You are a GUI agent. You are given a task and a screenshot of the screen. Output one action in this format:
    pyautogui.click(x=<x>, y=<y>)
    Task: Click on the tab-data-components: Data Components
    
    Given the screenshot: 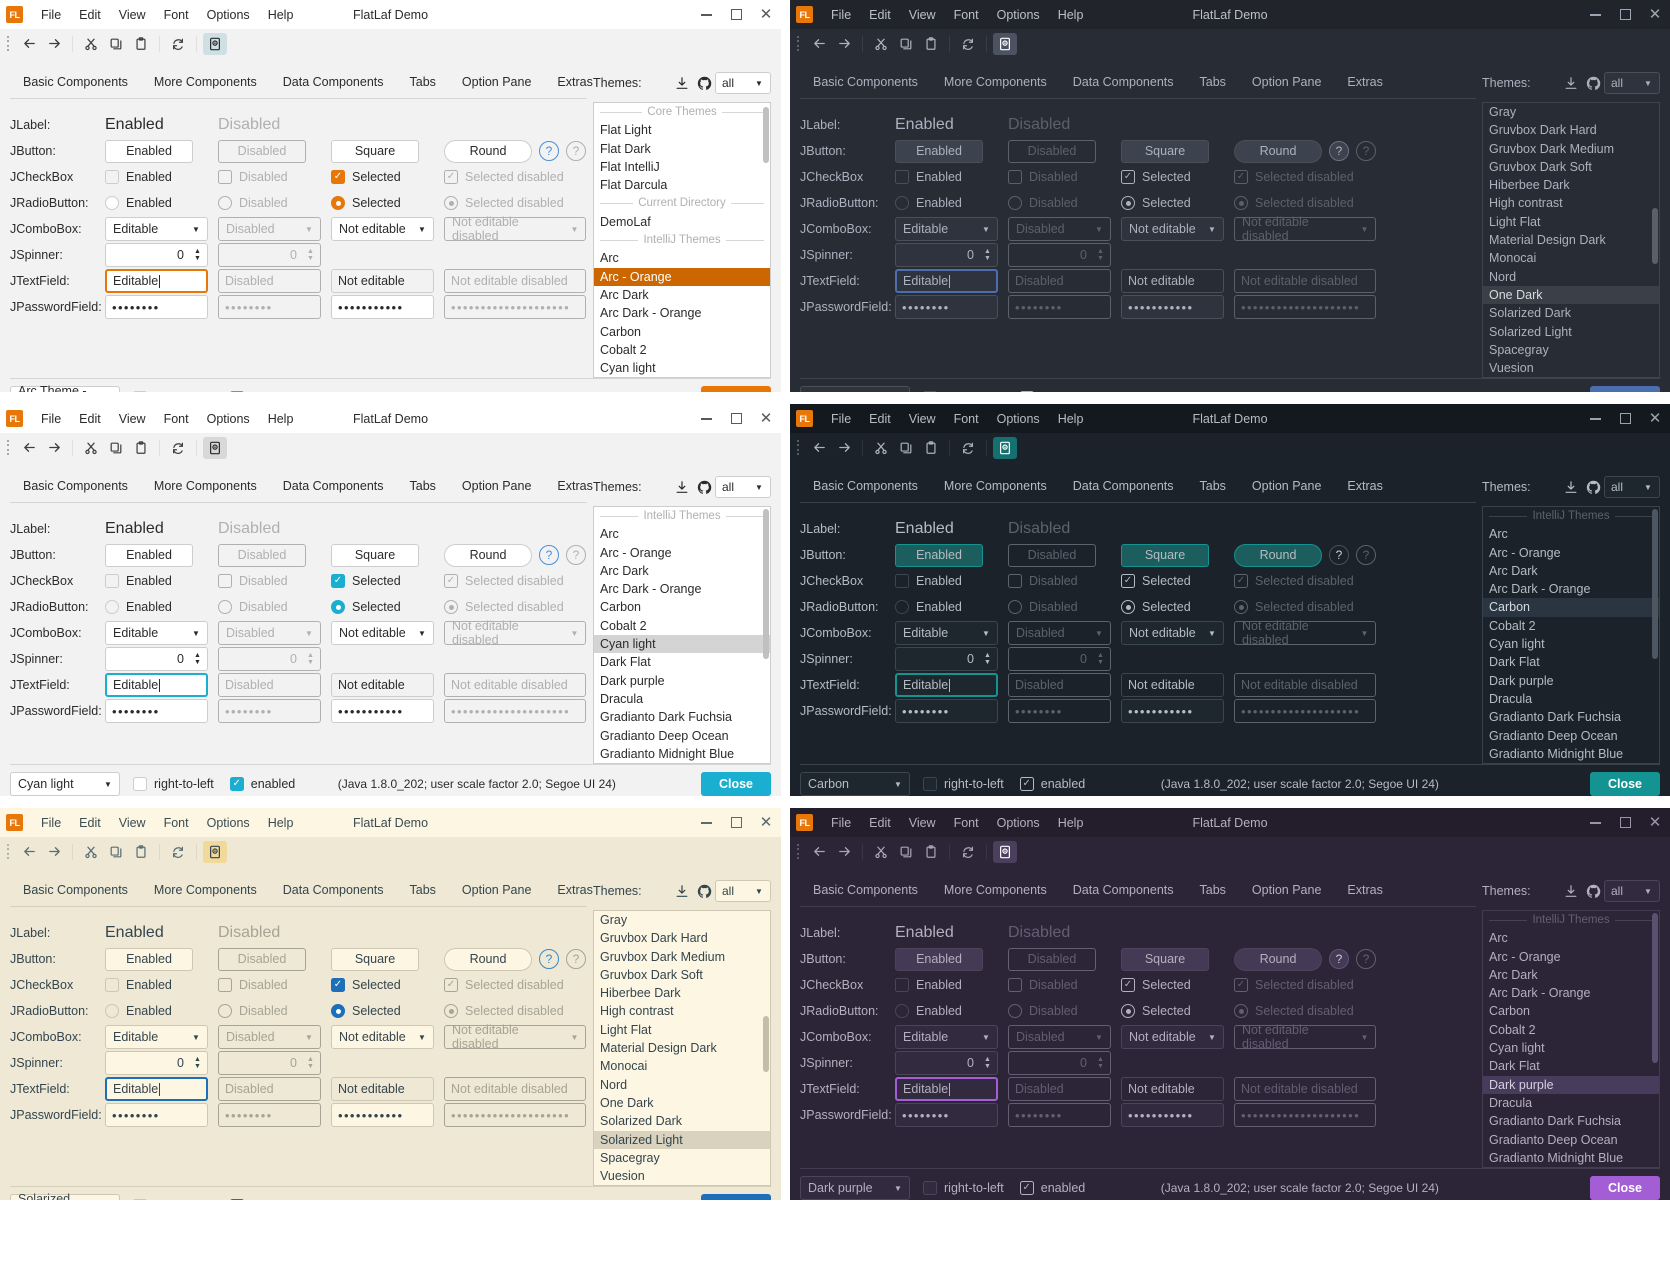 What is the action you would take?
    pyautogui.click(x=1123, y=486)
    